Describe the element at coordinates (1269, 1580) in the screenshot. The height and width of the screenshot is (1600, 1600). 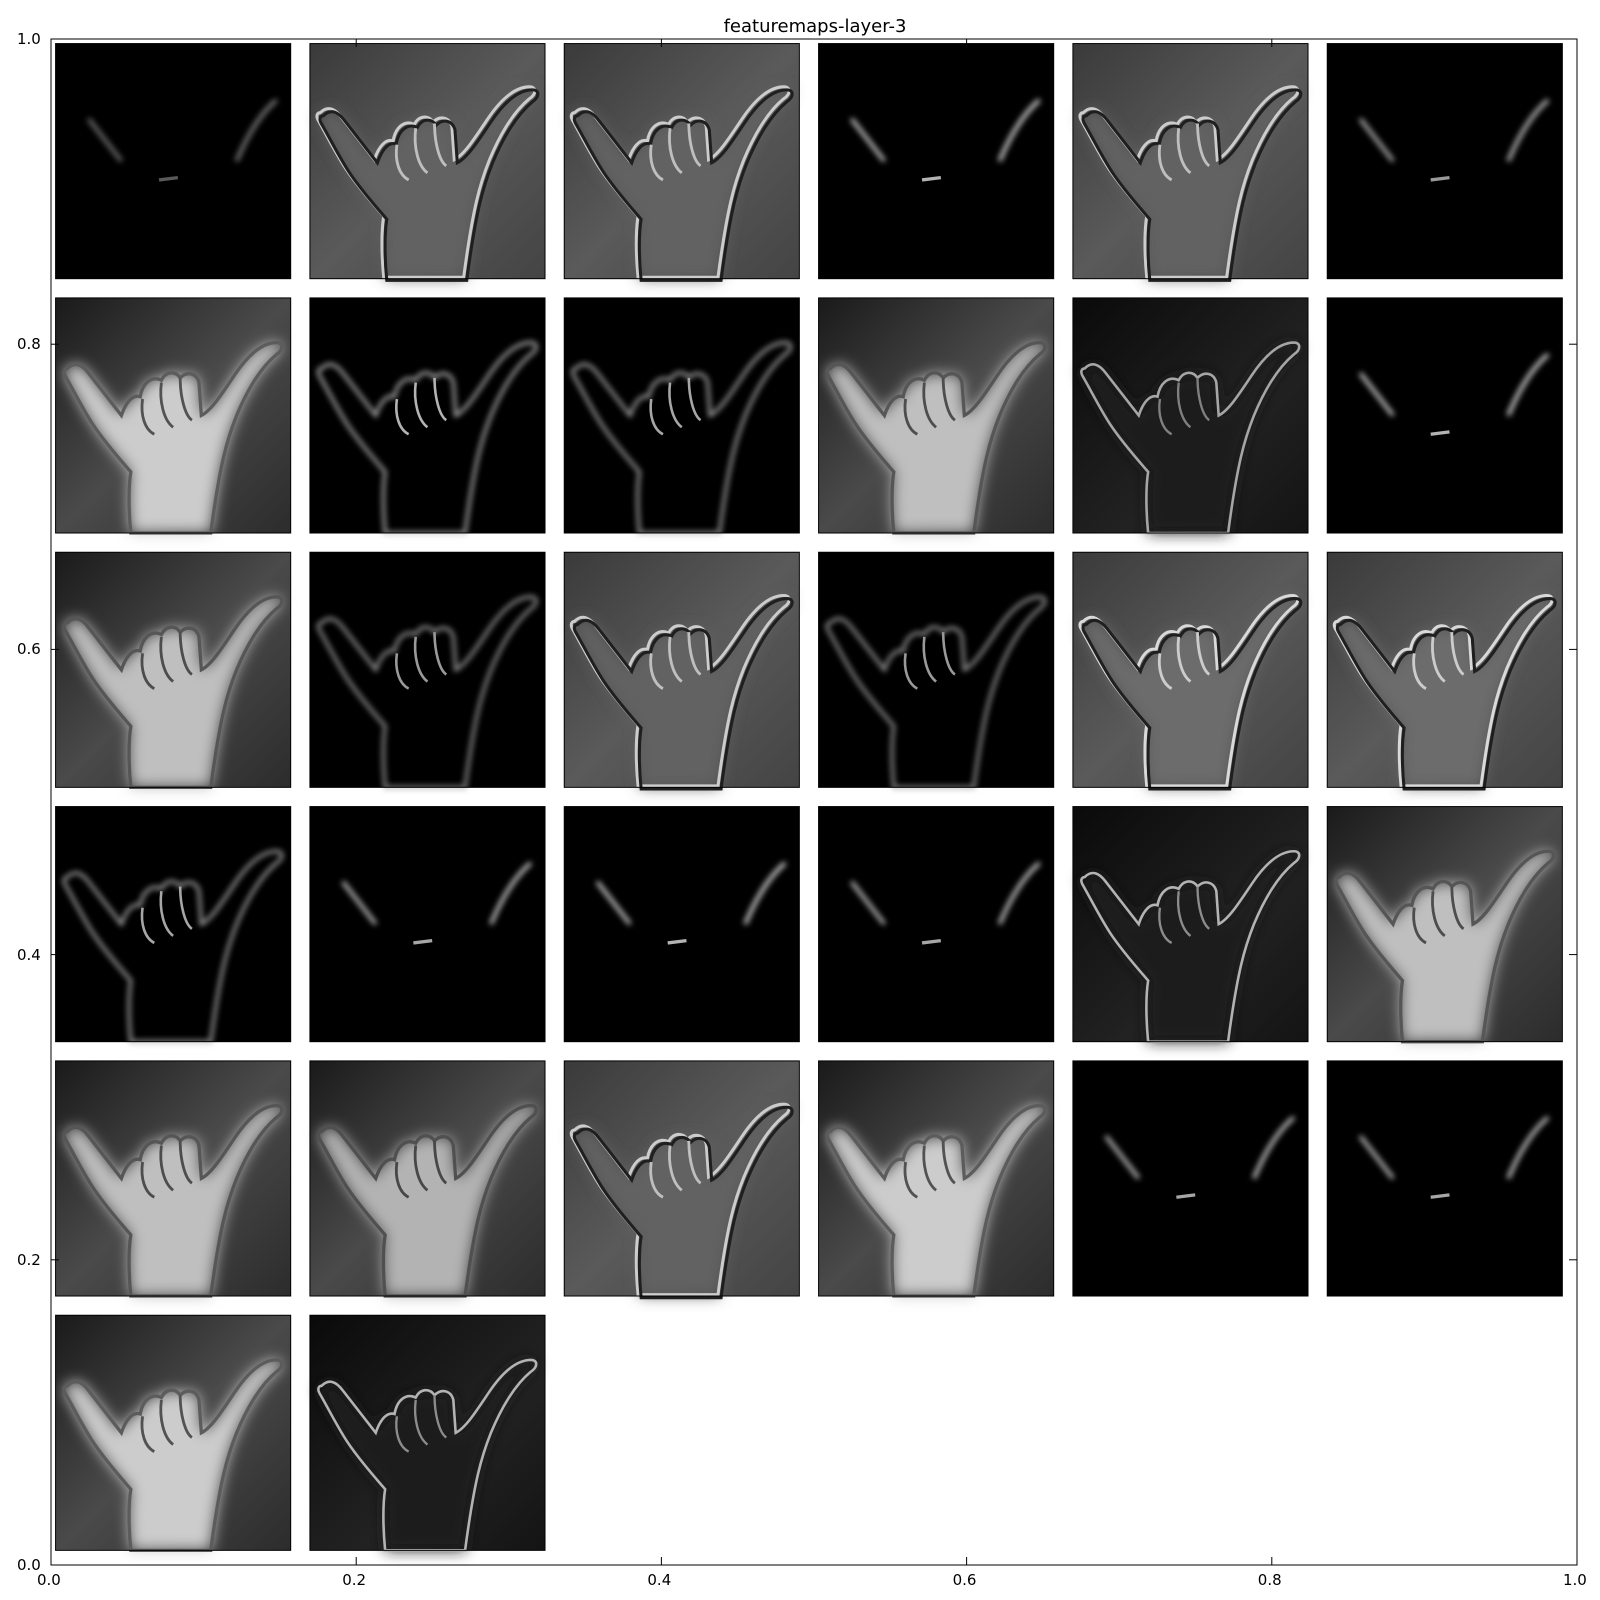
I see `x-tick-label: 0.8` at that location.